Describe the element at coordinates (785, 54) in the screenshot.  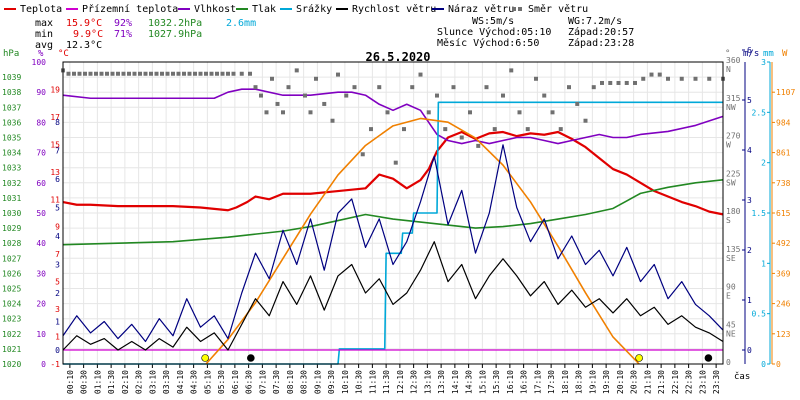
I see `unit-watt: W` at that location.